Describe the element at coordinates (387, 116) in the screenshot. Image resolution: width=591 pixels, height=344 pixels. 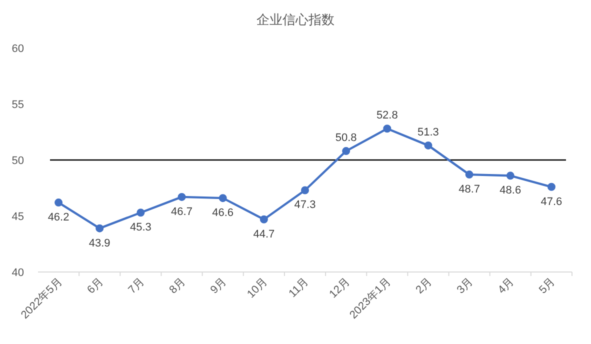
I see `data-label: 52.8` at that location.